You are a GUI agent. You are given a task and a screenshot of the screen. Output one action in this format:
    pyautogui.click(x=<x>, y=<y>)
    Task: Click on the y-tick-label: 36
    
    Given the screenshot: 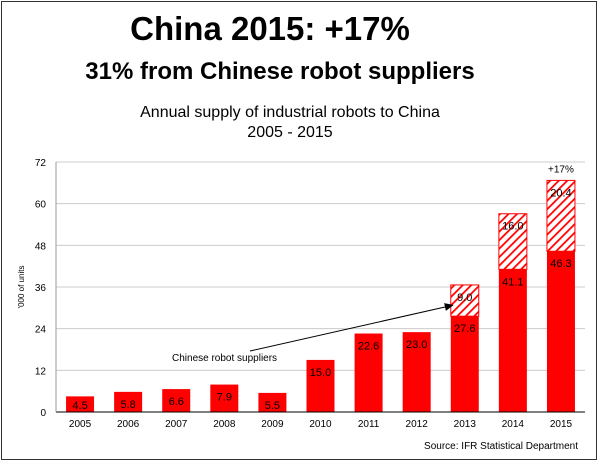 What is the action you would take?
    pyautogui.click(x=41, y=288)
    